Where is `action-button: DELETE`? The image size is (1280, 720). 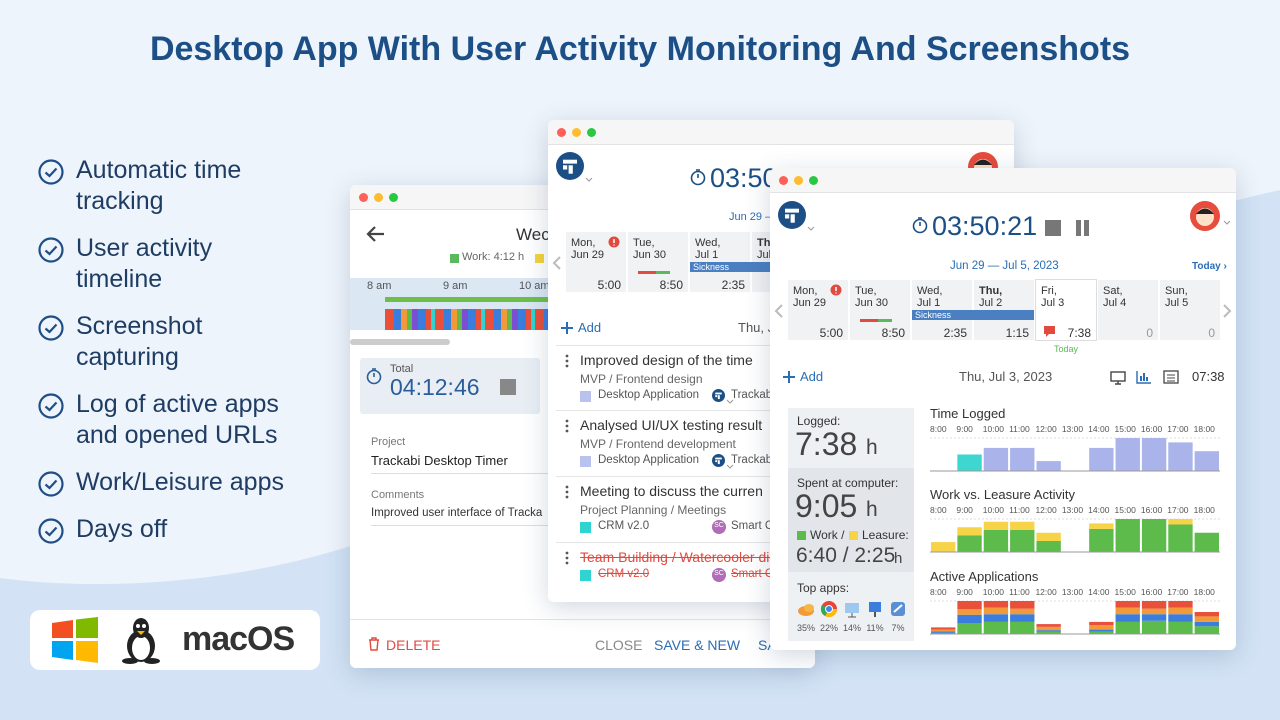 action-button: DELETE is located at coordinates (413, 645).